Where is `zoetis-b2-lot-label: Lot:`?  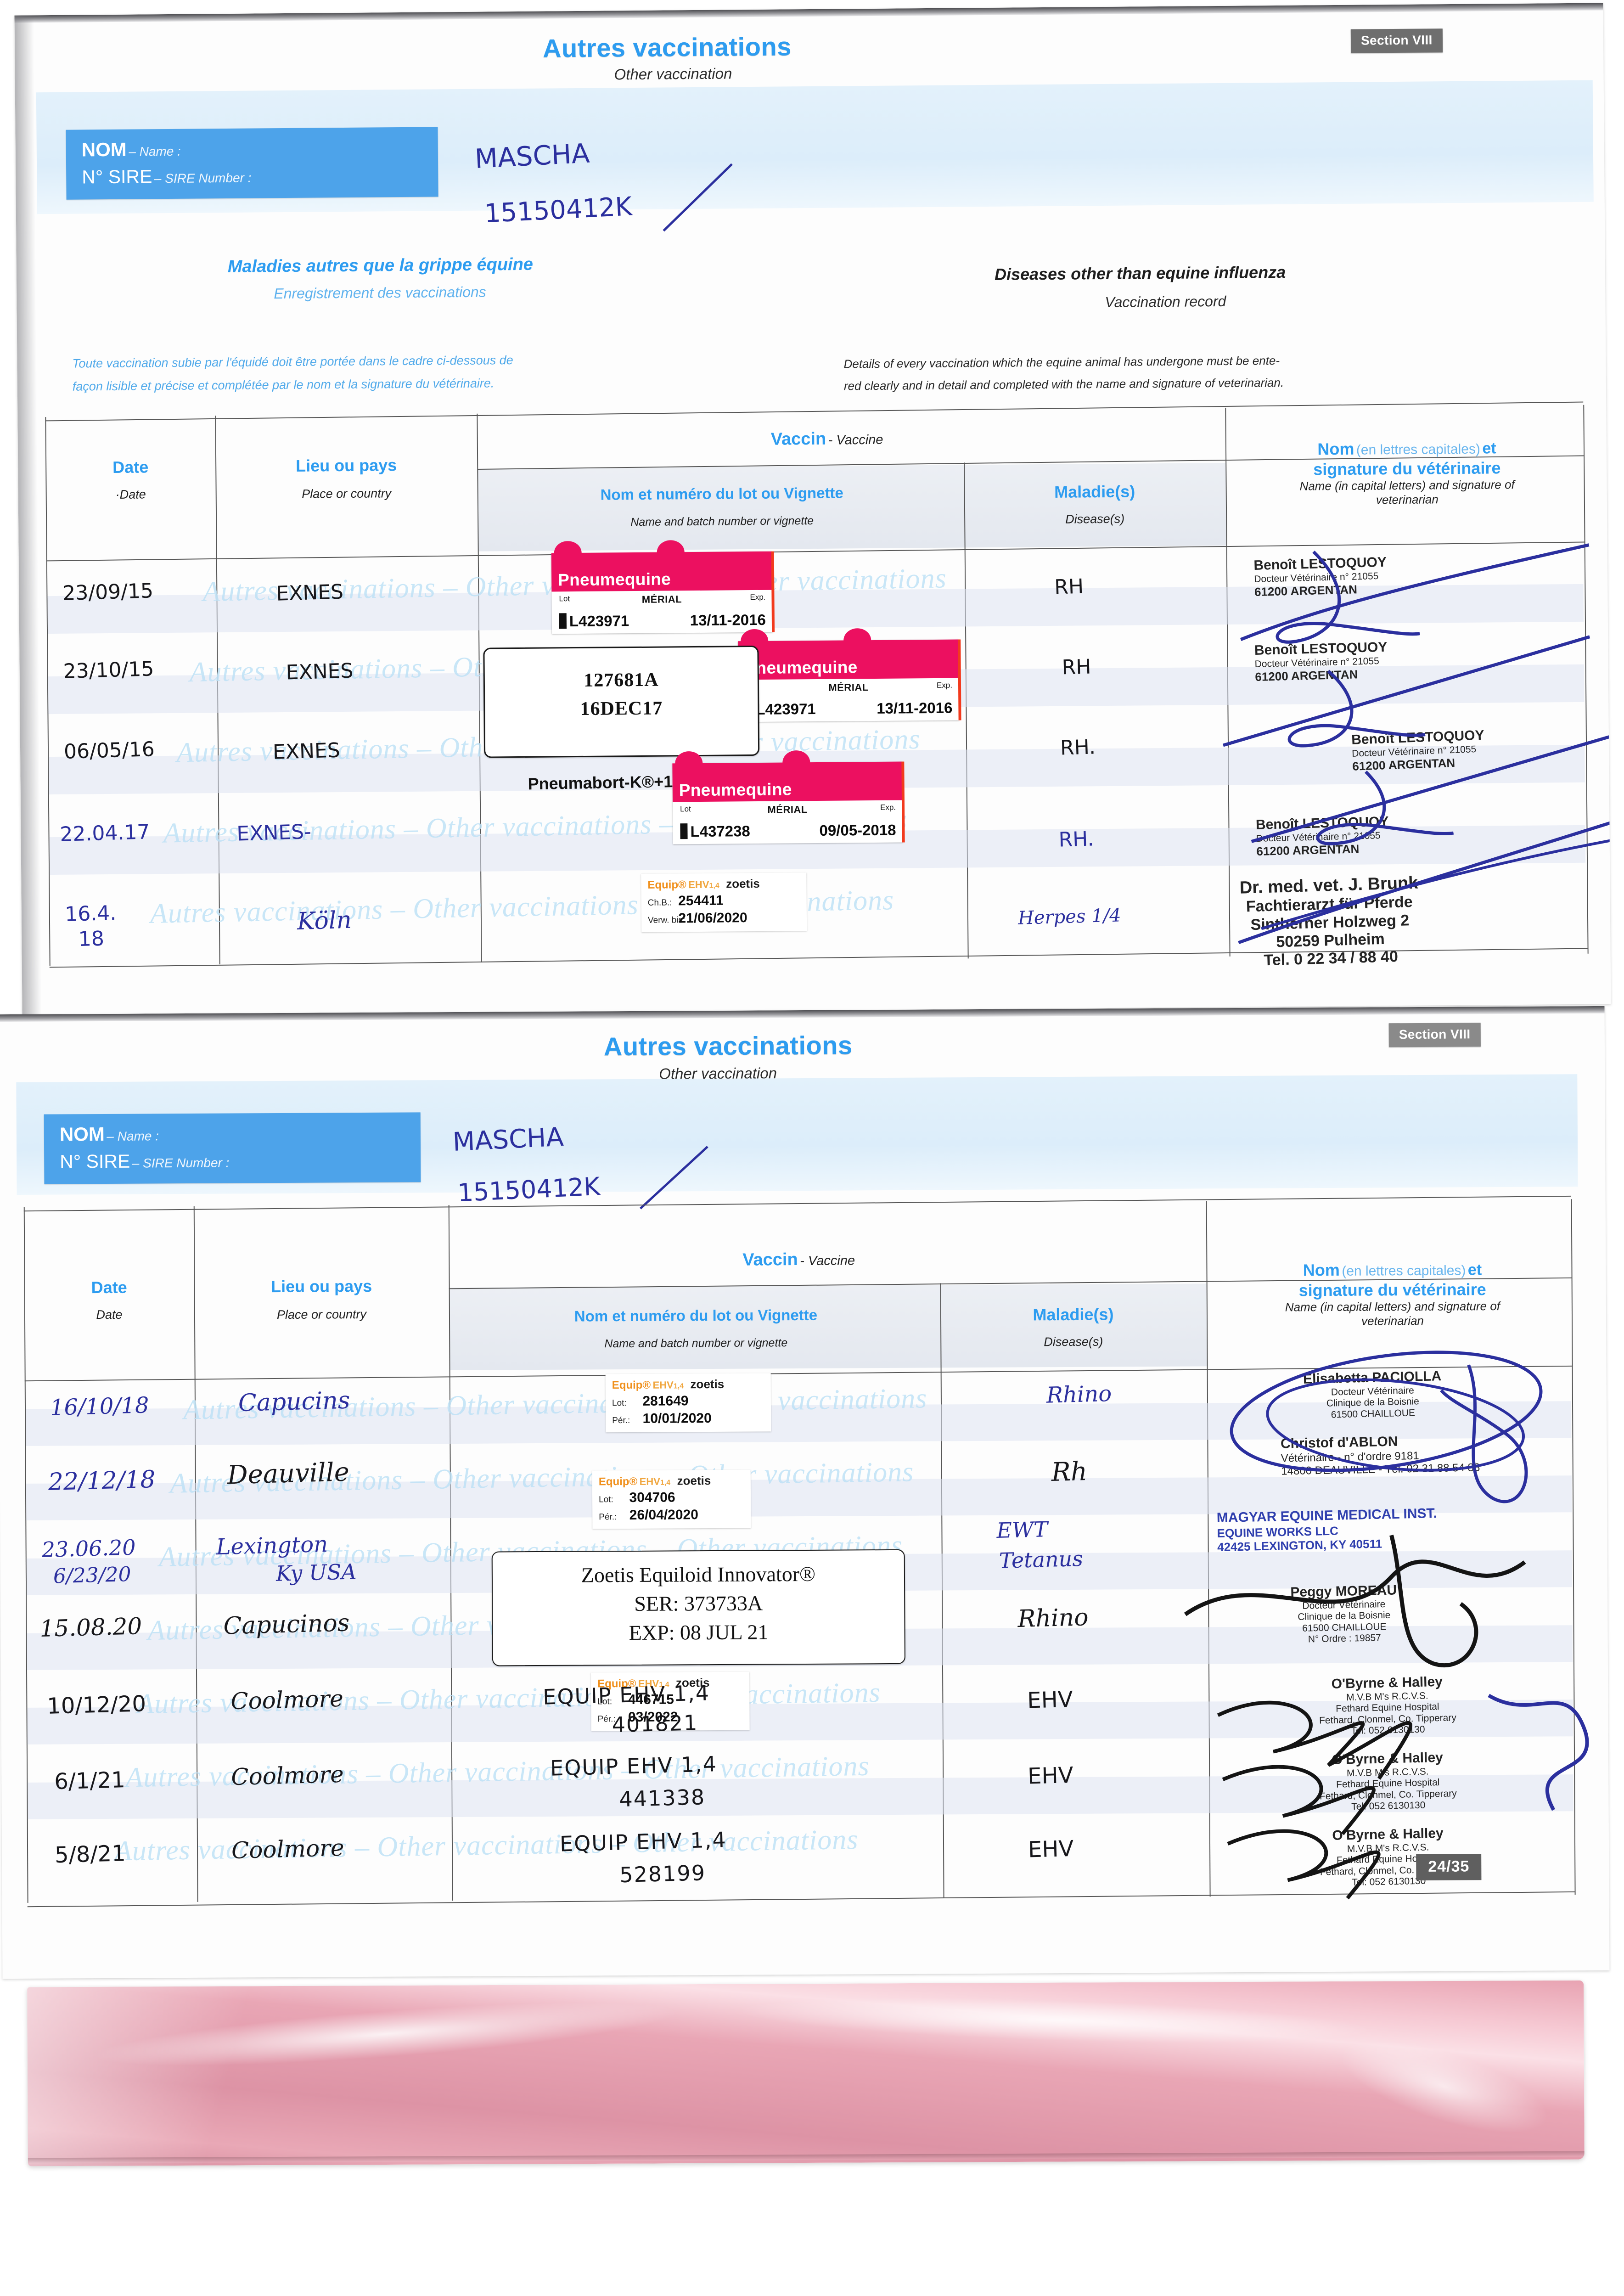 zoetis-b2-lot-label: Lot: is located at coordinates (606, 1500).